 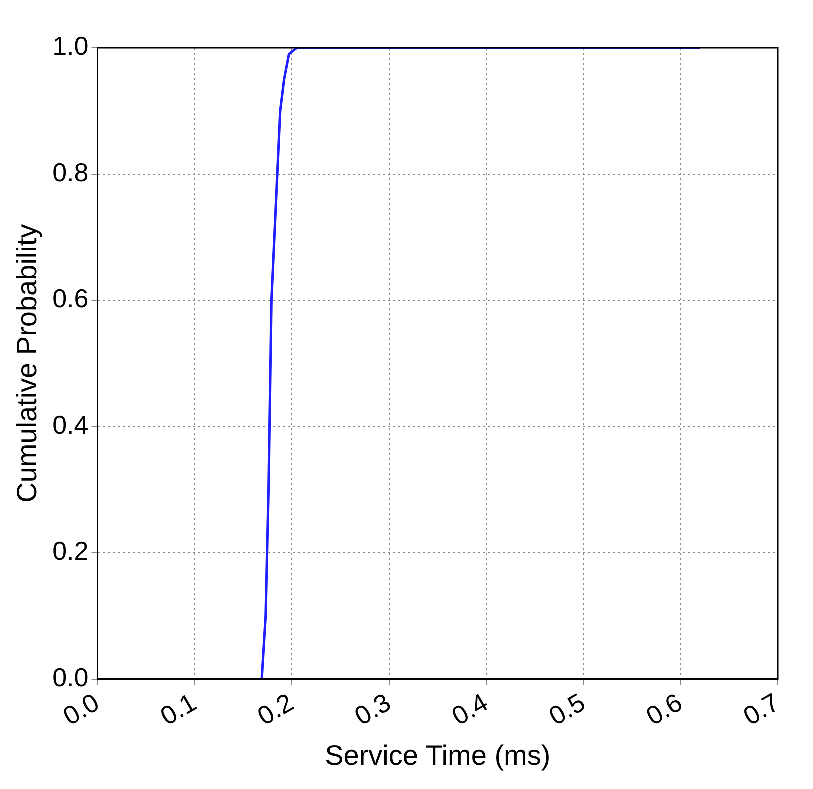 I want to click on y-tick-label: 1.0, so click(x=70, y=46).